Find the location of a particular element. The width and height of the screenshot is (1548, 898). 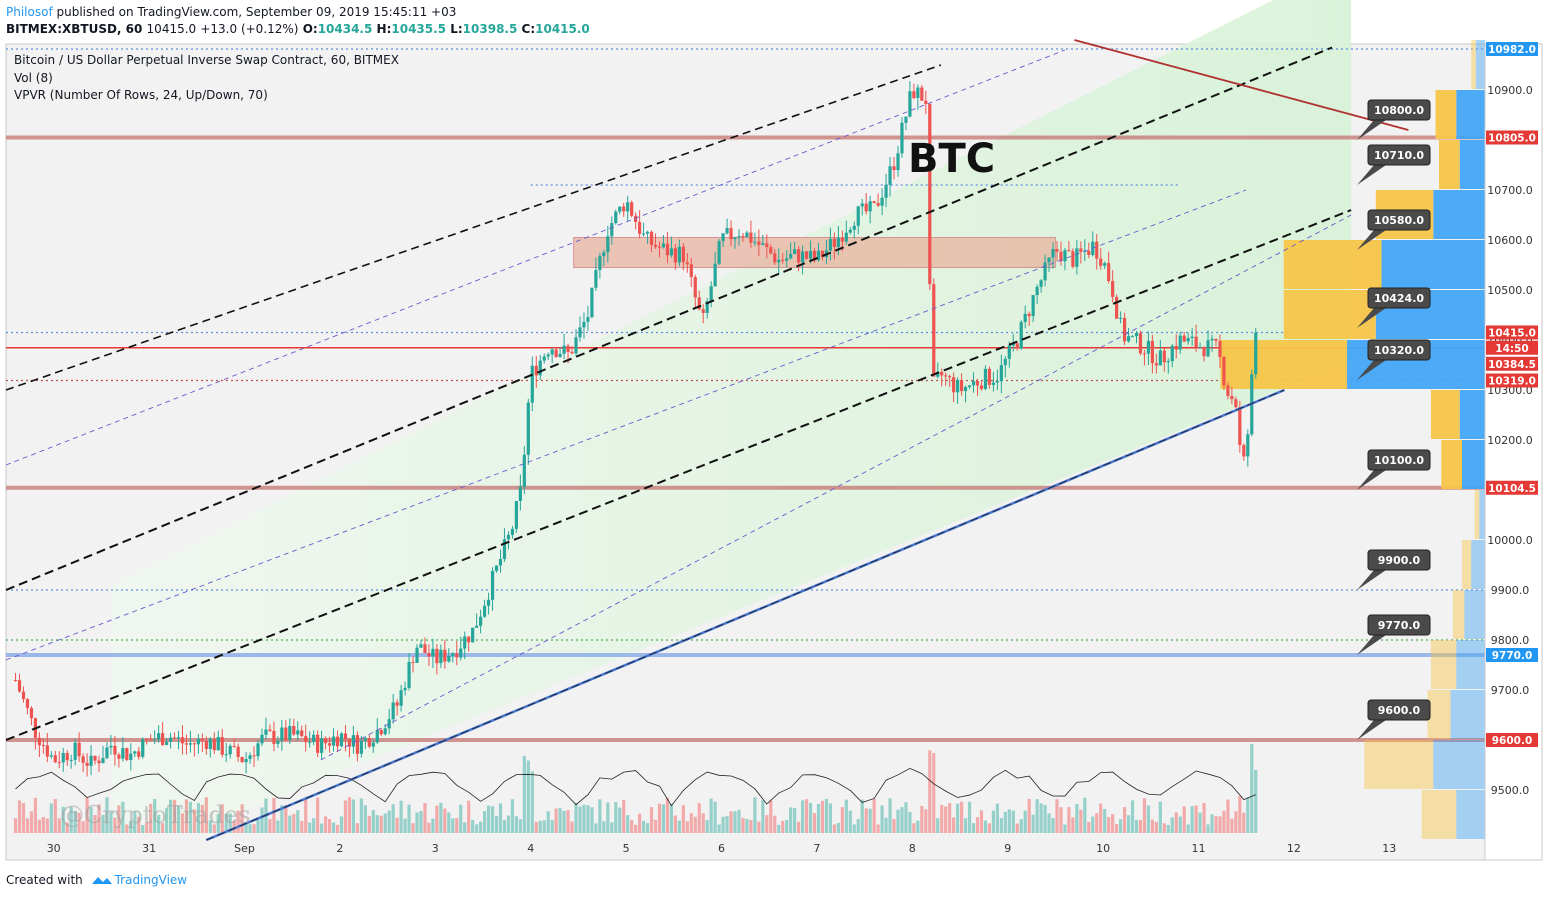

y-tick-label: 9800.0 is located at coordinates (1510, 640).